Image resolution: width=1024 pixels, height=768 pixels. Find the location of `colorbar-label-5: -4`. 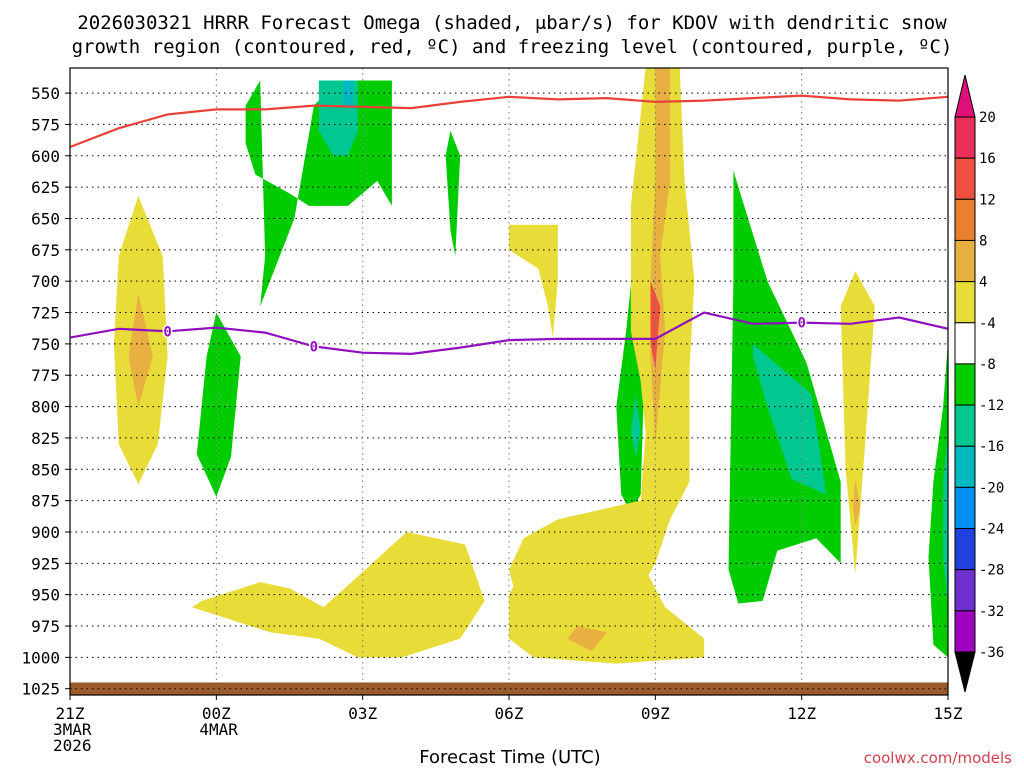

colorbar-label-5: -4 is located at coordinates (987, 324).